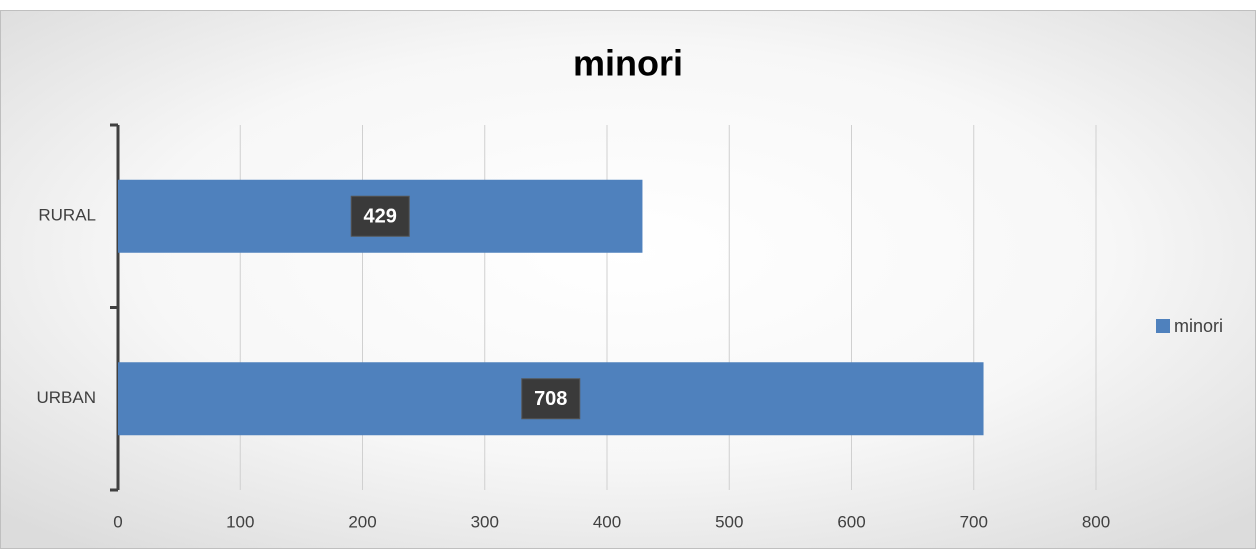 This screenshot has width=1256, height=549. I want to click on x-tick-label: 500, so click(729, 521).